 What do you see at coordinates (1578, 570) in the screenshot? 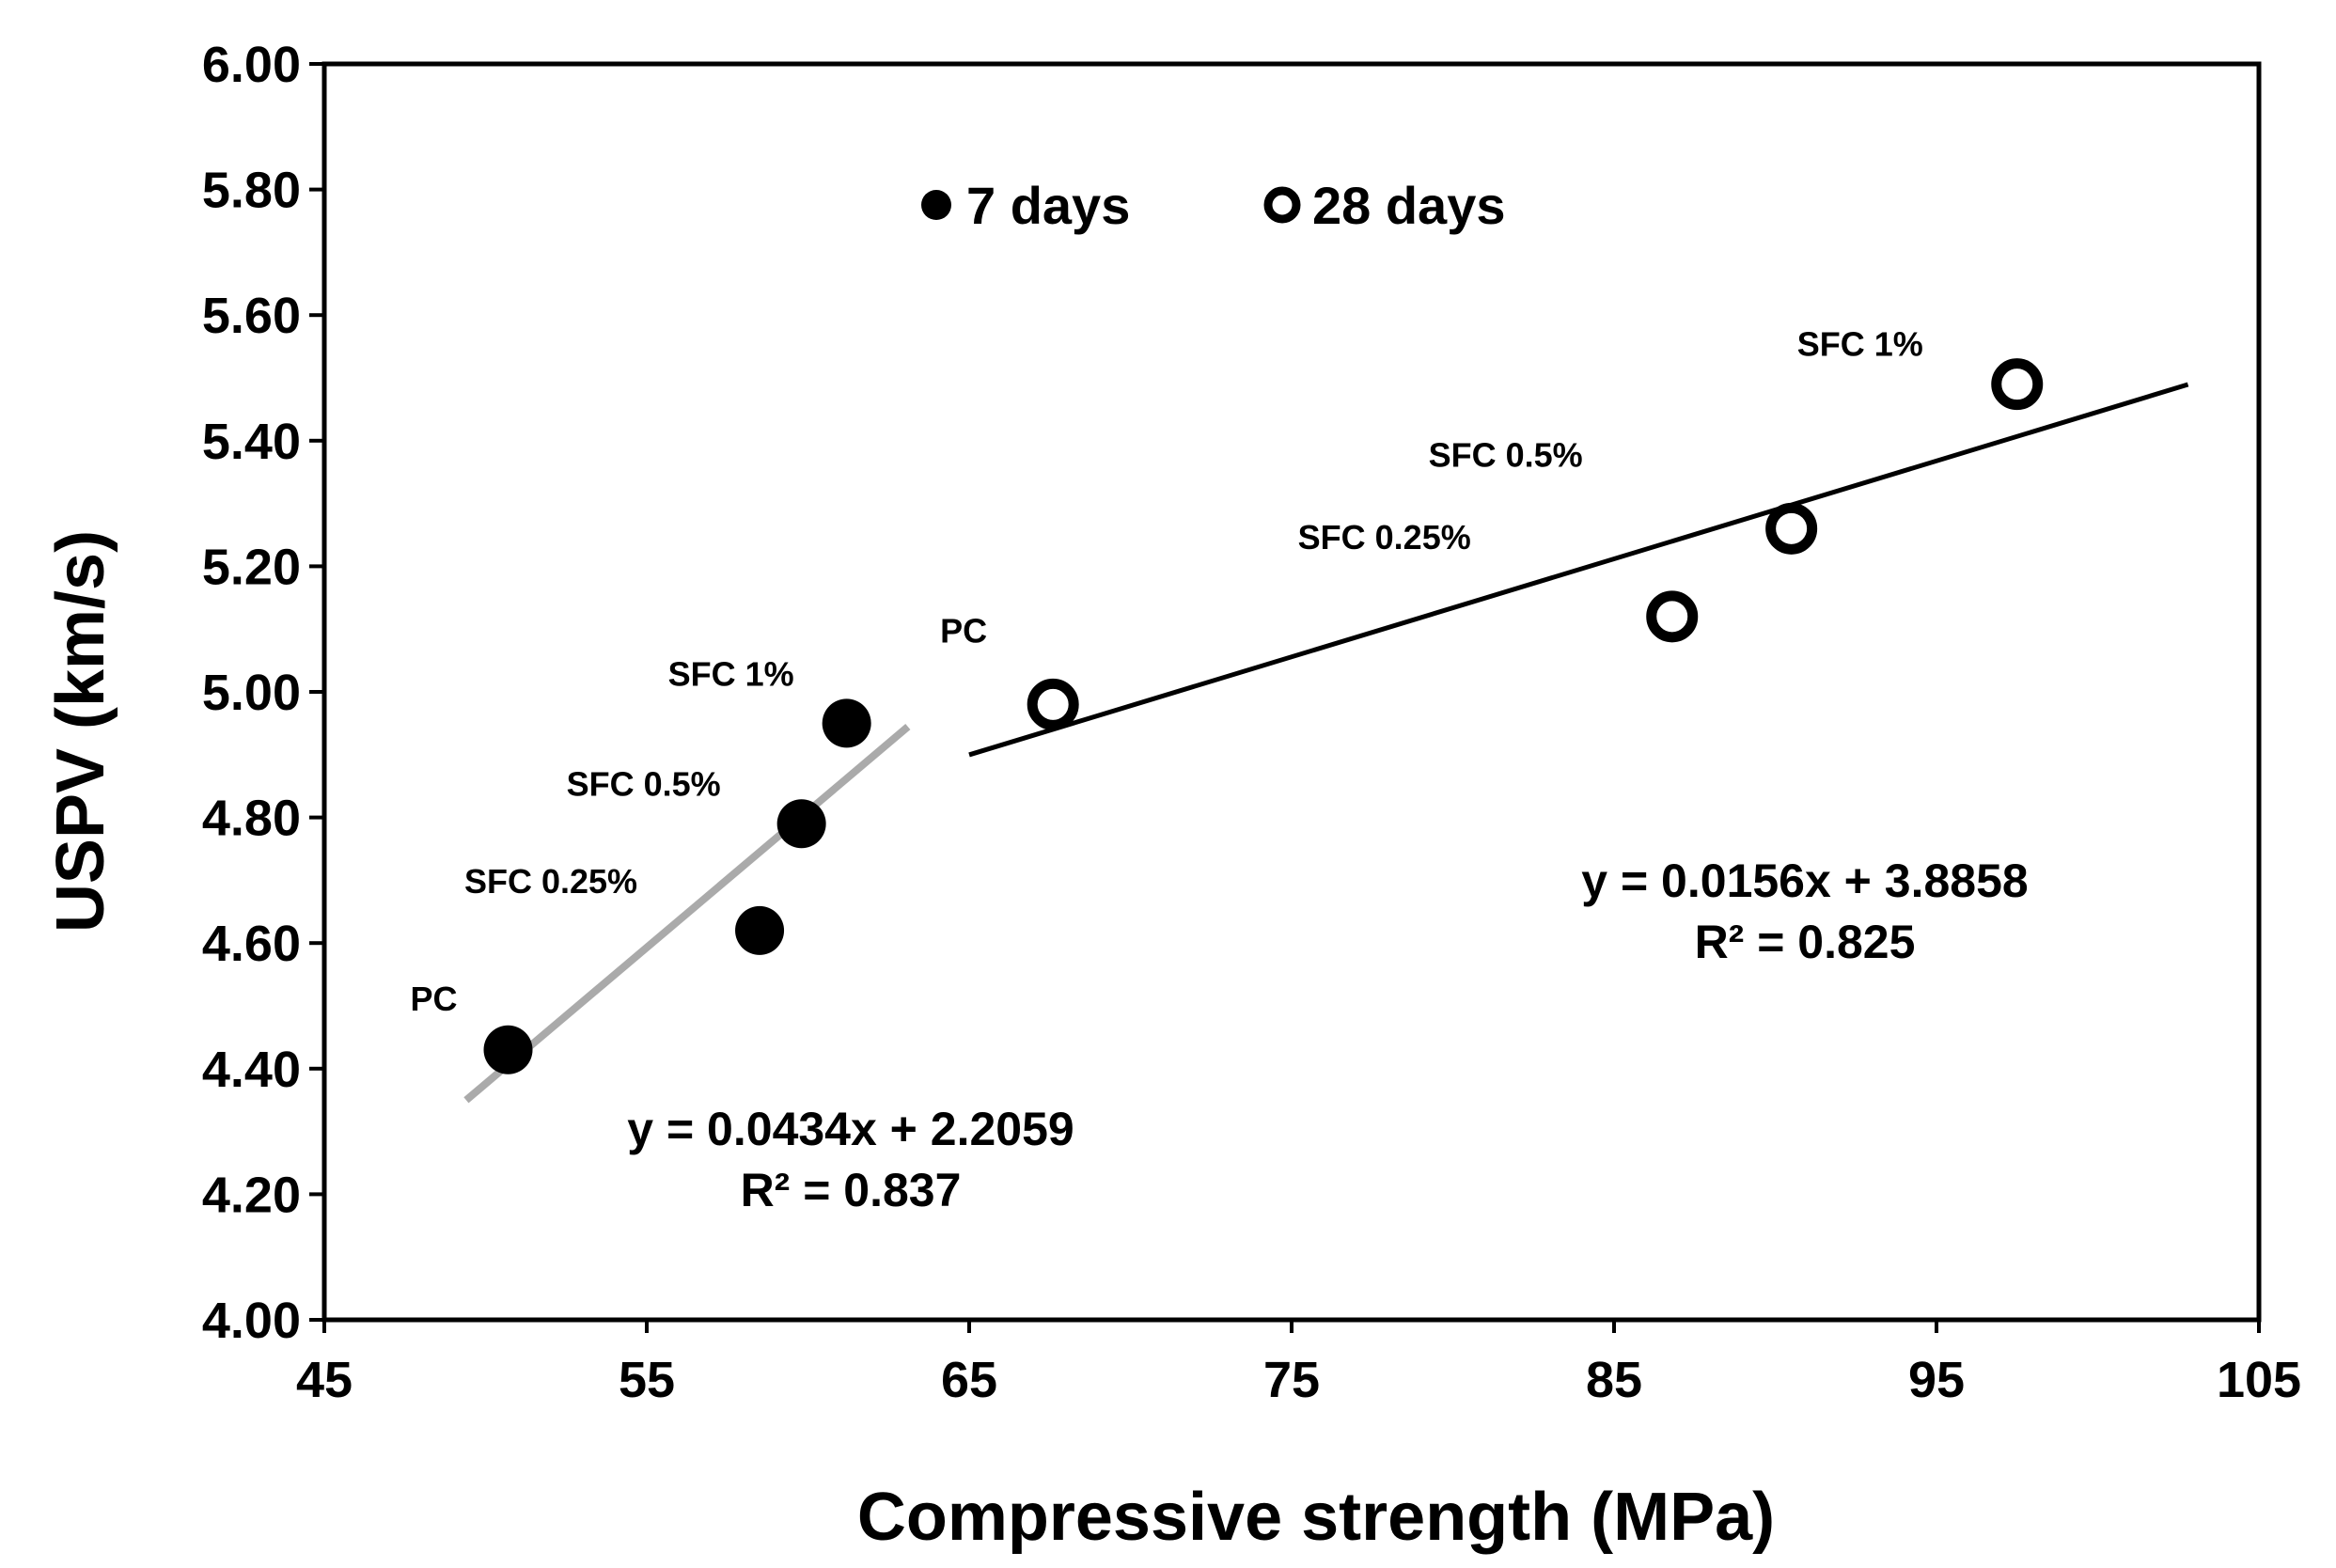
I see `trendline-28-days` at bounding box center [1578, 570].